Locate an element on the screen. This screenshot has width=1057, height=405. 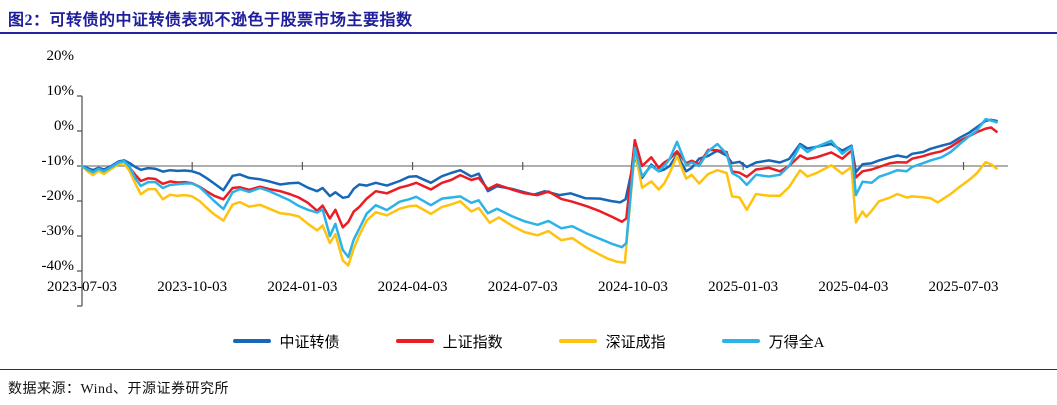
legend-item: 万得全A is located at coordinates (773, 341).